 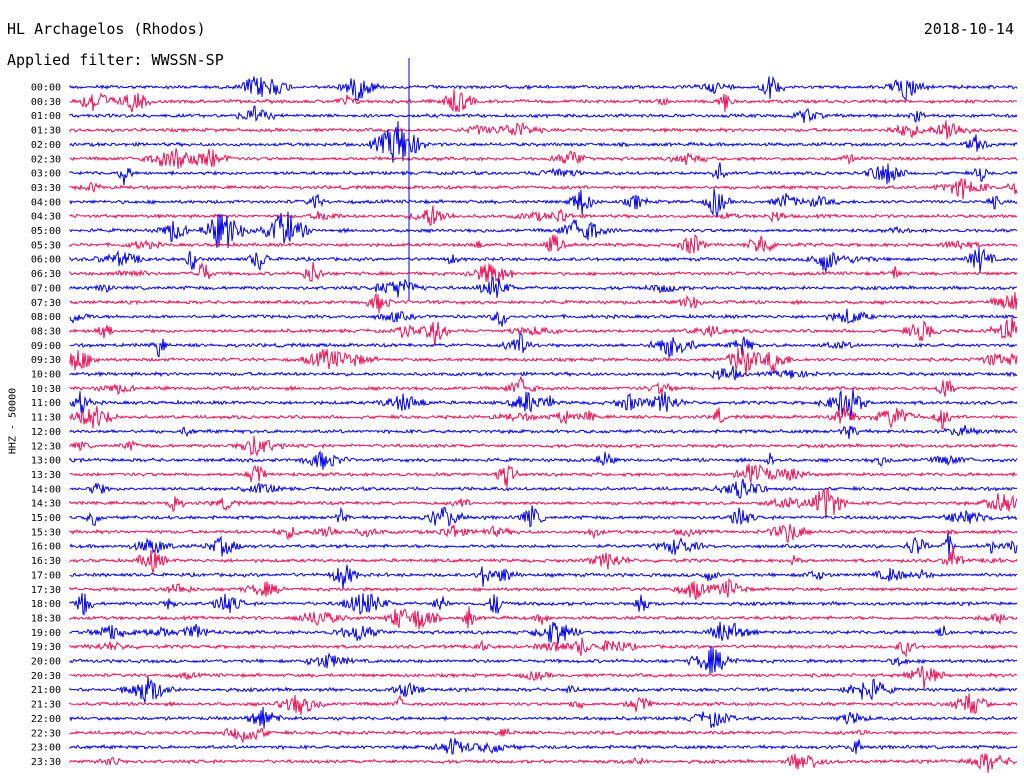 I want to click on station-title: HL Archagelos (Rhodos), so click(x=106, y=29).